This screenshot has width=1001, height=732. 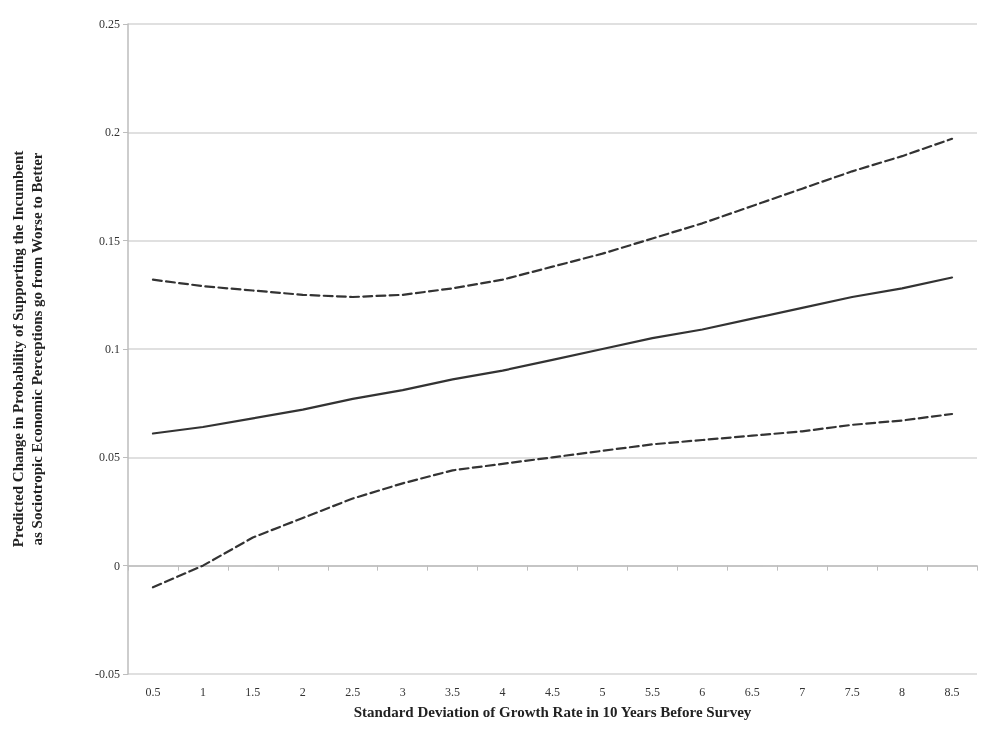 I want to click on y-tick-label: 0.15, so click(x=109, y=240).